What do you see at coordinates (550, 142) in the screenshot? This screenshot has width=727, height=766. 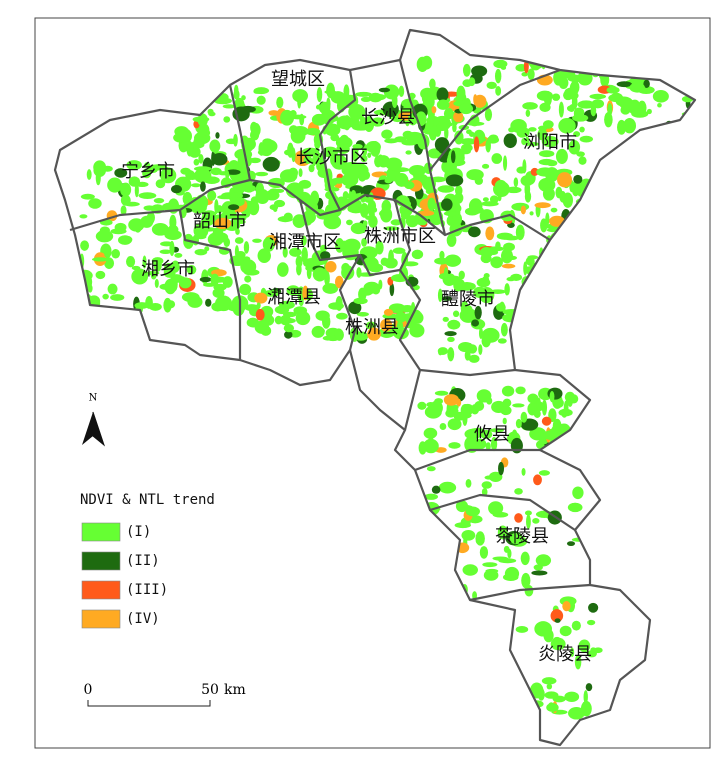 I see `region-label: 浏阳市` at bounding box center [550, 142].